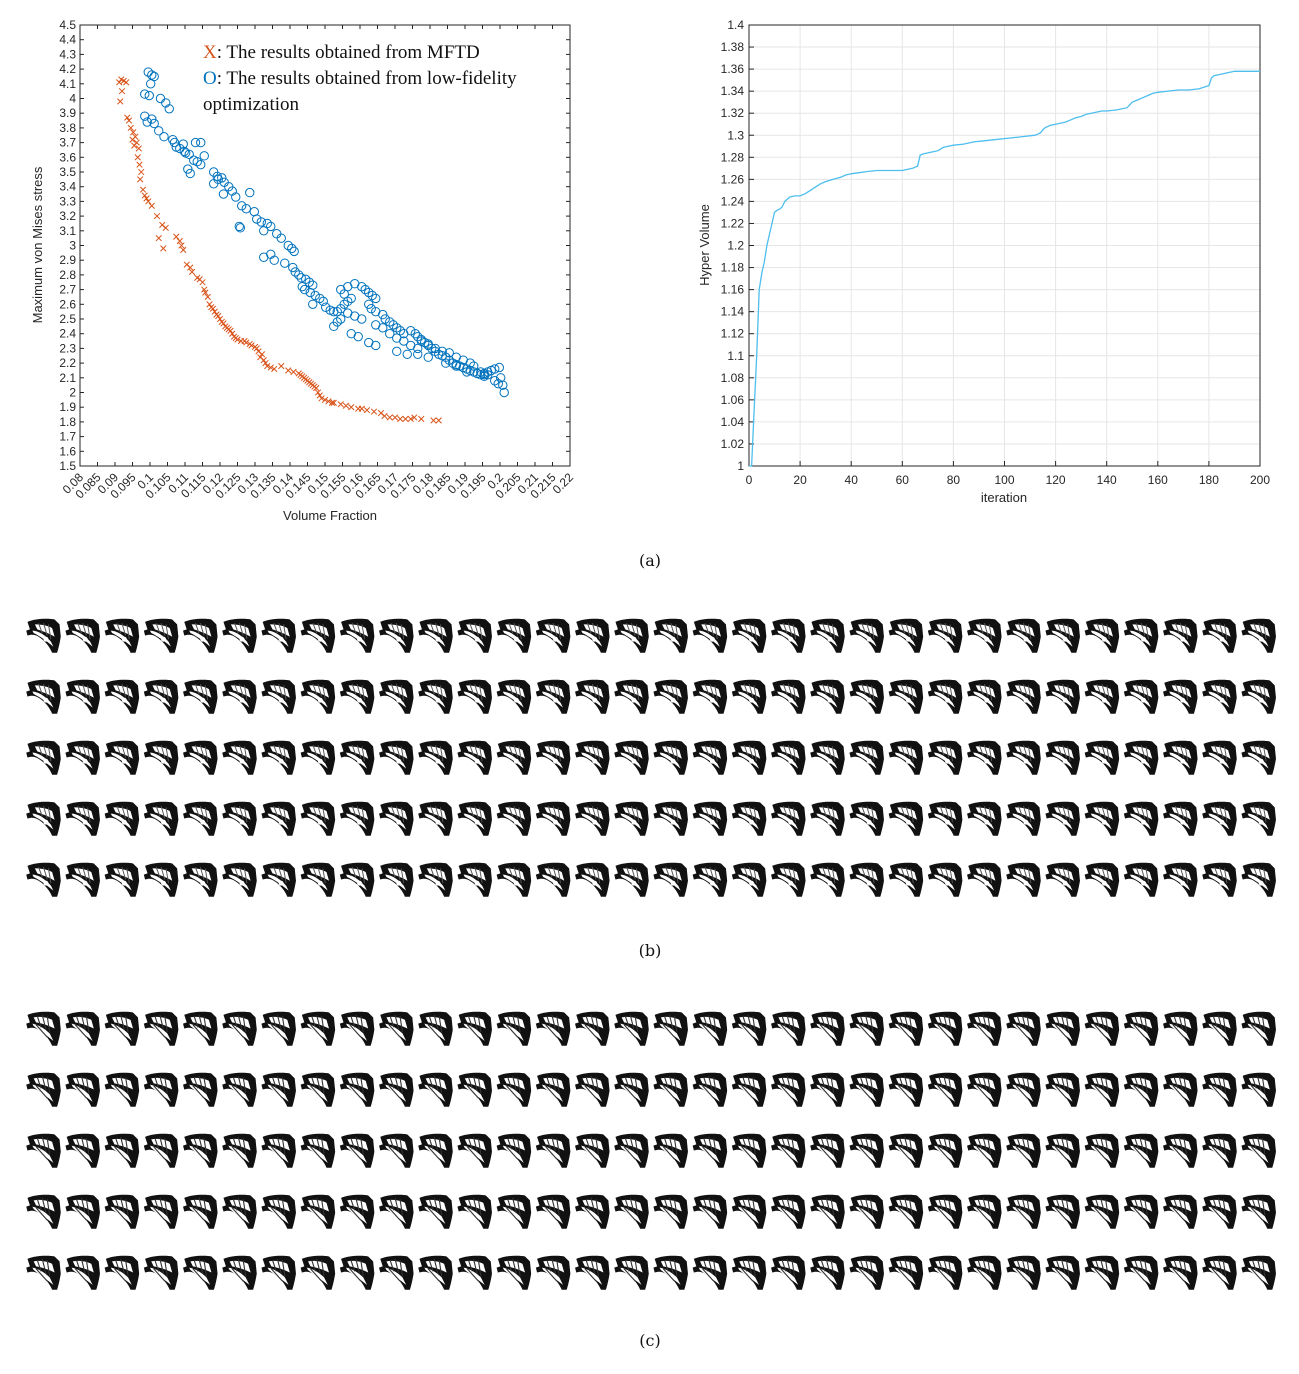  What do you see at coordinates (733, 312) in the screenshot?
I see `hv-y-tick-label: 1.14` at bounding box center [733, 312].